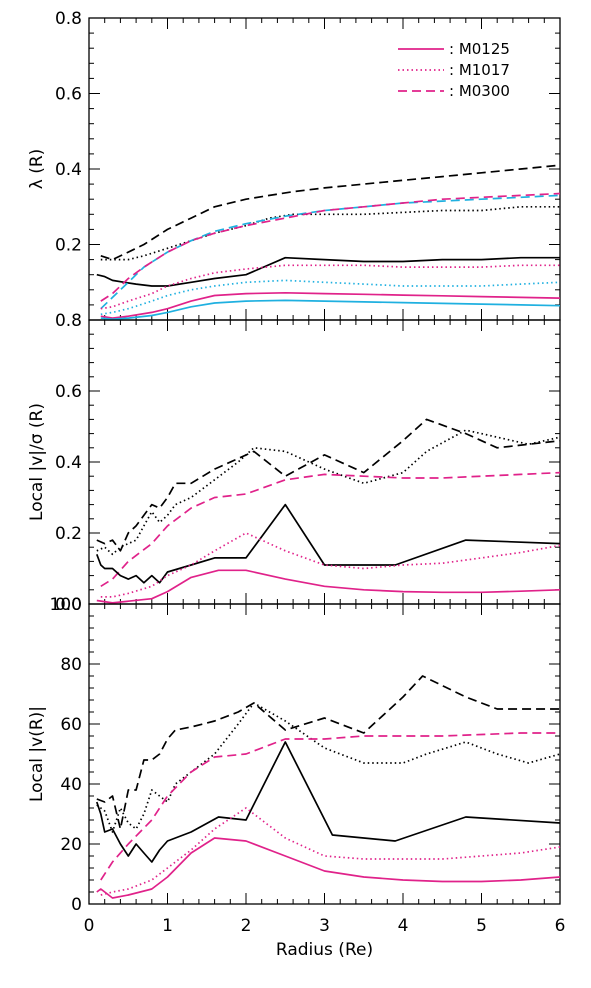 The height and width of the screenshot is (988, 591). I want to click on x-tick-label: 4, so click(403, 926).